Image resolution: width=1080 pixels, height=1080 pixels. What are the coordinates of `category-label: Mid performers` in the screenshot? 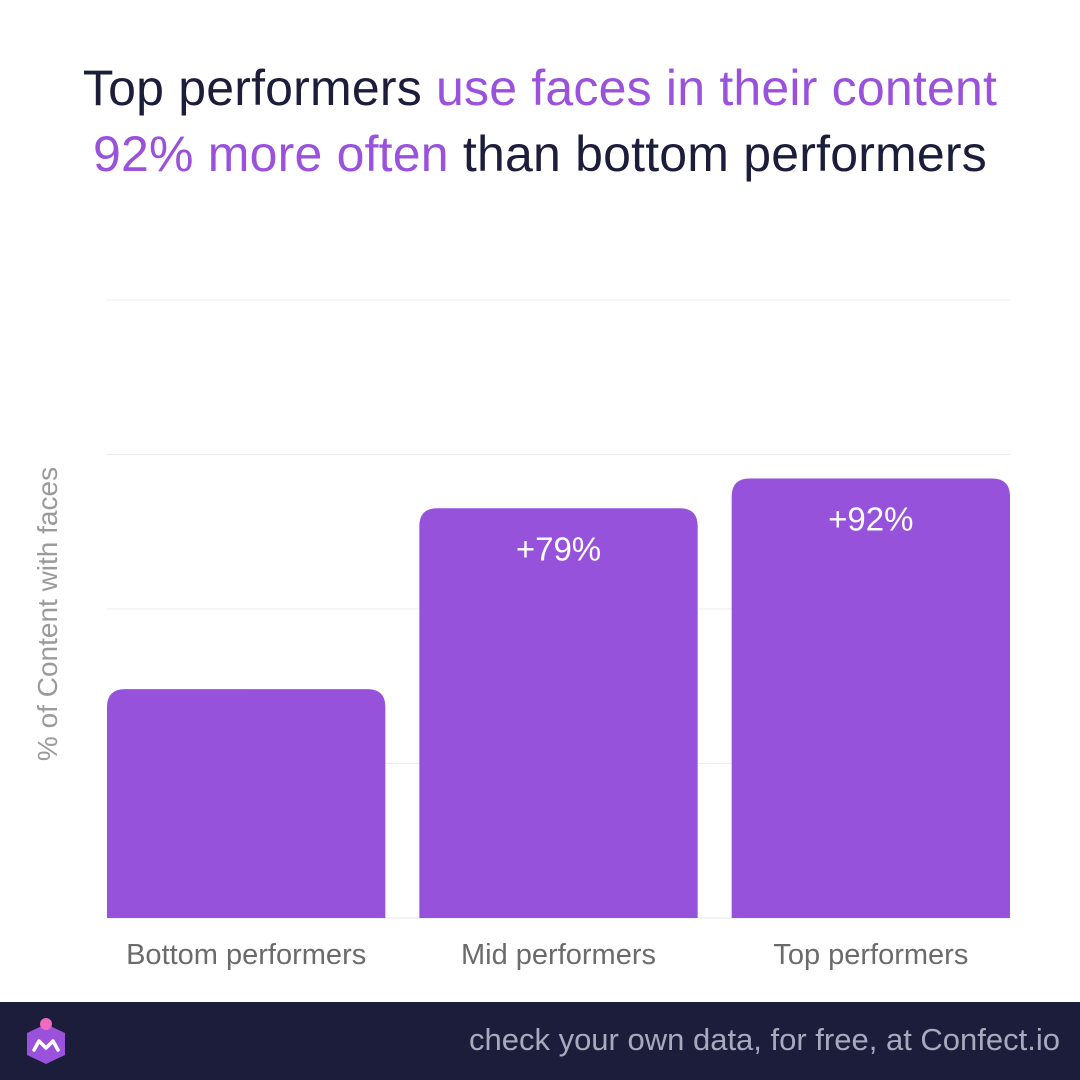 It's located at (558, 955).